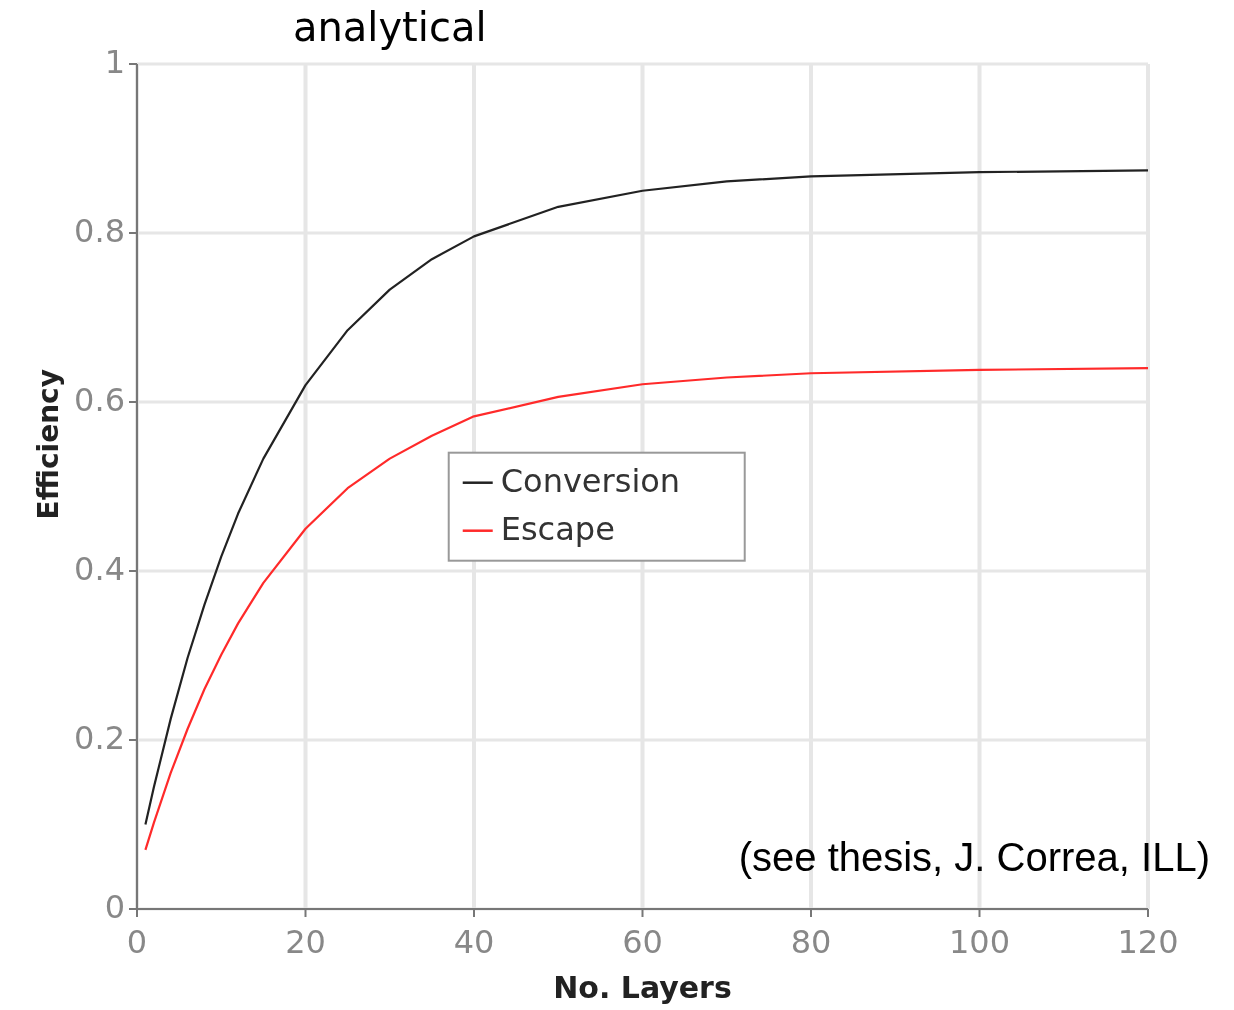 The height and width of the screenshot is (1010, 1234). What do you see at coordinates (642, 987) in the screenshot?
I see `x-axis-title: No. Layers` at bounding box center [642, 987].